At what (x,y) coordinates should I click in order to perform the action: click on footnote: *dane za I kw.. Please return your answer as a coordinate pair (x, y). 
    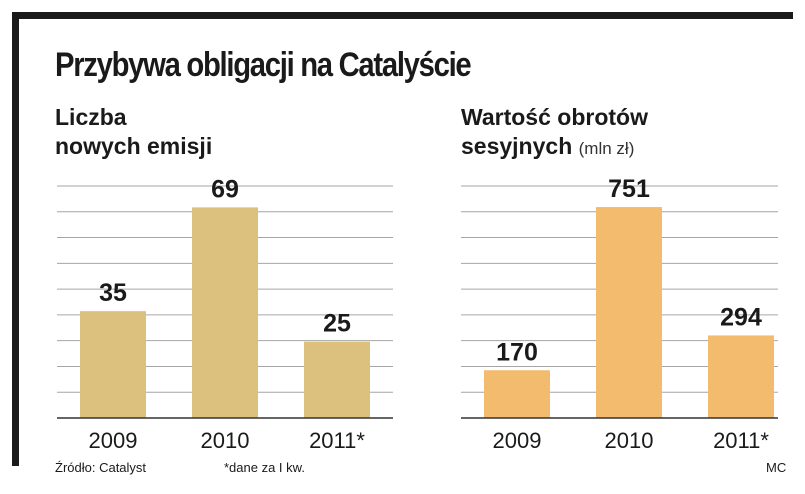
    Looking at the image, I should click on (264, 467).